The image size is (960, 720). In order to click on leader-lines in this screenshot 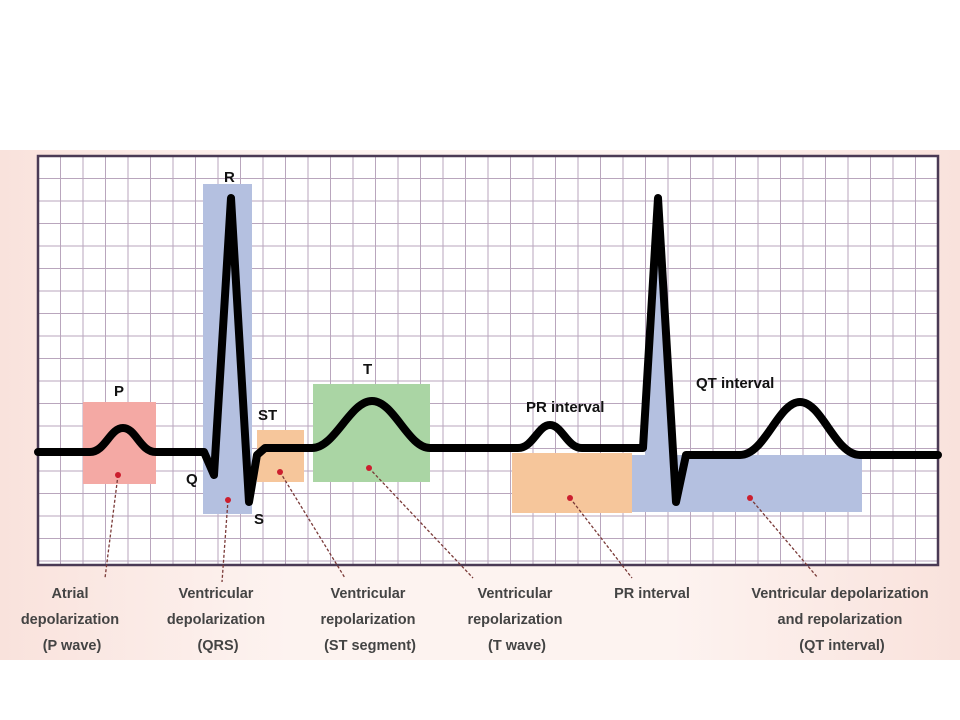, I will do `click(461, 525)`.